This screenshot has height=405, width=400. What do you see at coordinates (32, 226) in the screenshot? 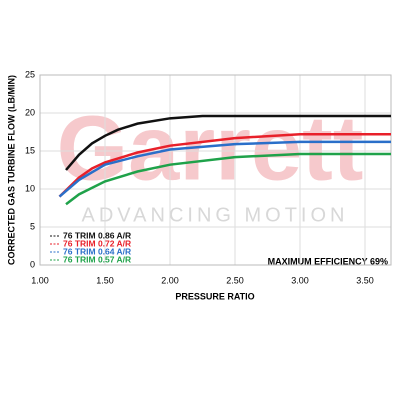
I see `y-tick-label: 5` at bounding box center [32, 226].